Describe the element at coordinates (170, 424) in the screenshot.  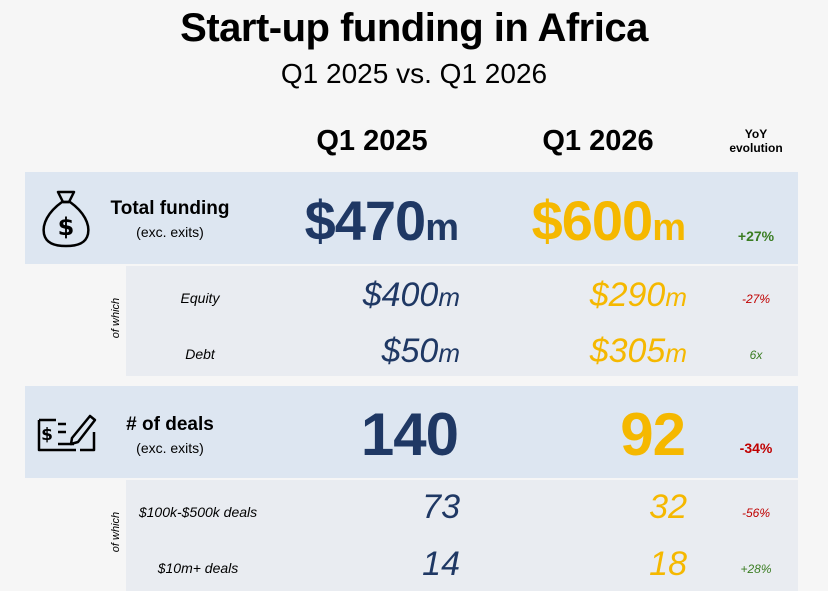
I see `deals-label-main: # of deals` at that location.